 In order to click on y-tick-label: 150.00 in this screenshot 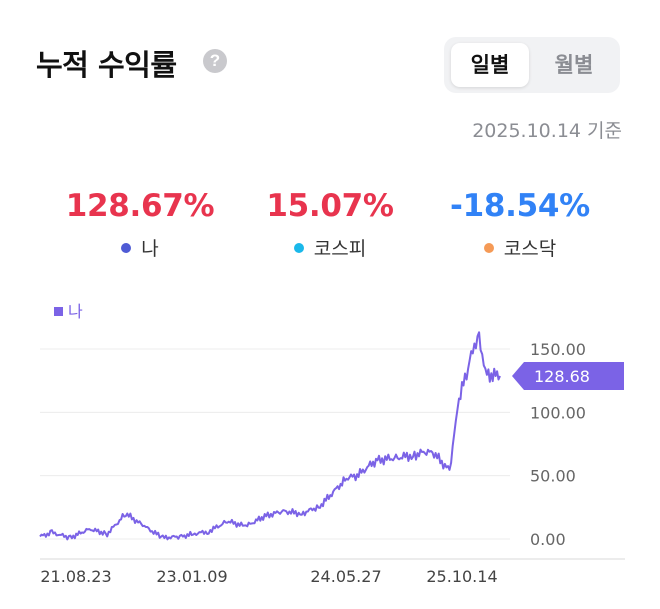, I will do `click(558, 349)`.